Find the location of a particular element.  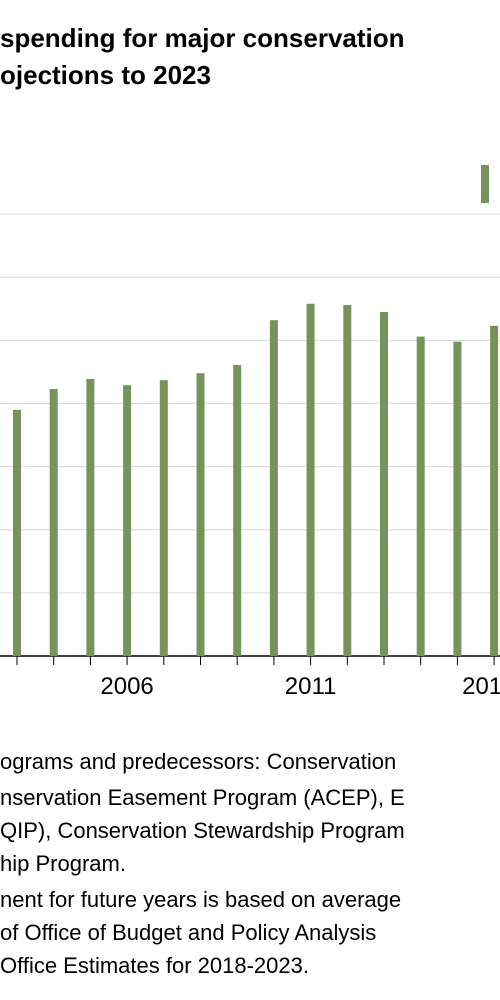

note: ograms and predecessors: Conservation is located at coordinates (198, 761).